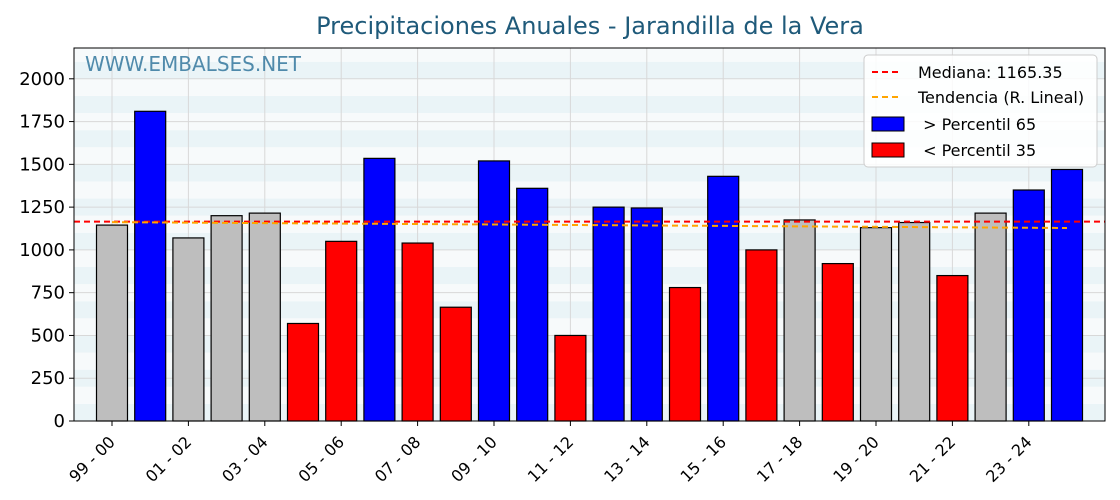 Image resolution: width=1120 pixels, height=500 pixels. Describe the element at coordinates (42, 164) in the screenshot. I see `y-tick-label: 1500` at that location.